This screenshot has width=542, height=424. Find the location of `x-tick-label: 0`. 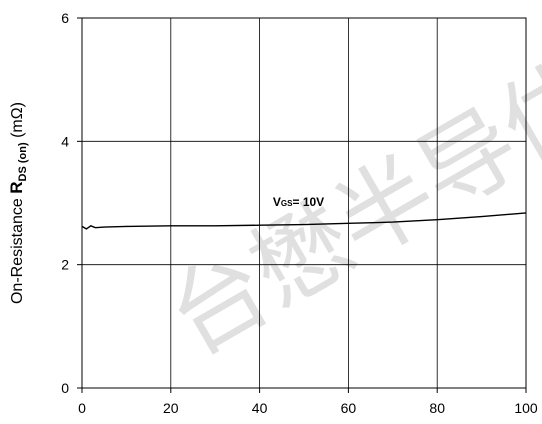

x-tick-label: 0 is located at coordinates (82, 408).